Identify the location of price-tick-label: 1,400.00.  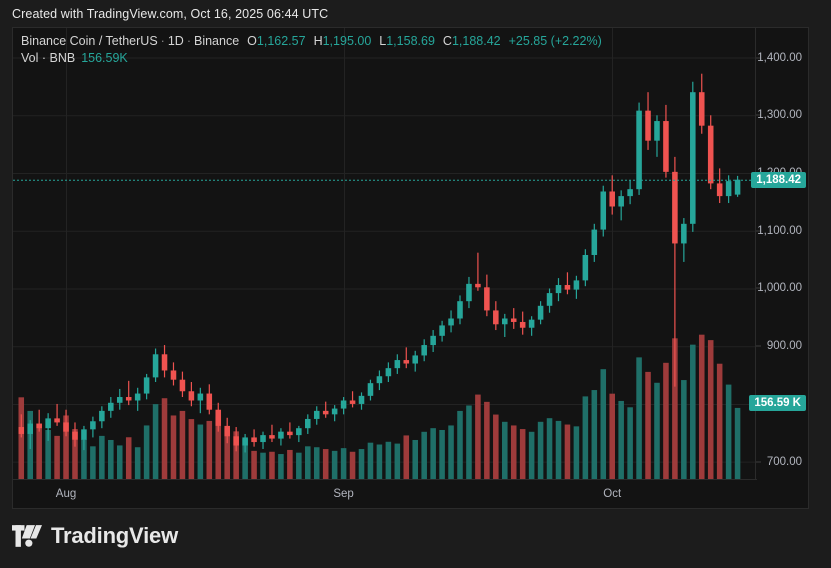
(779, 57).